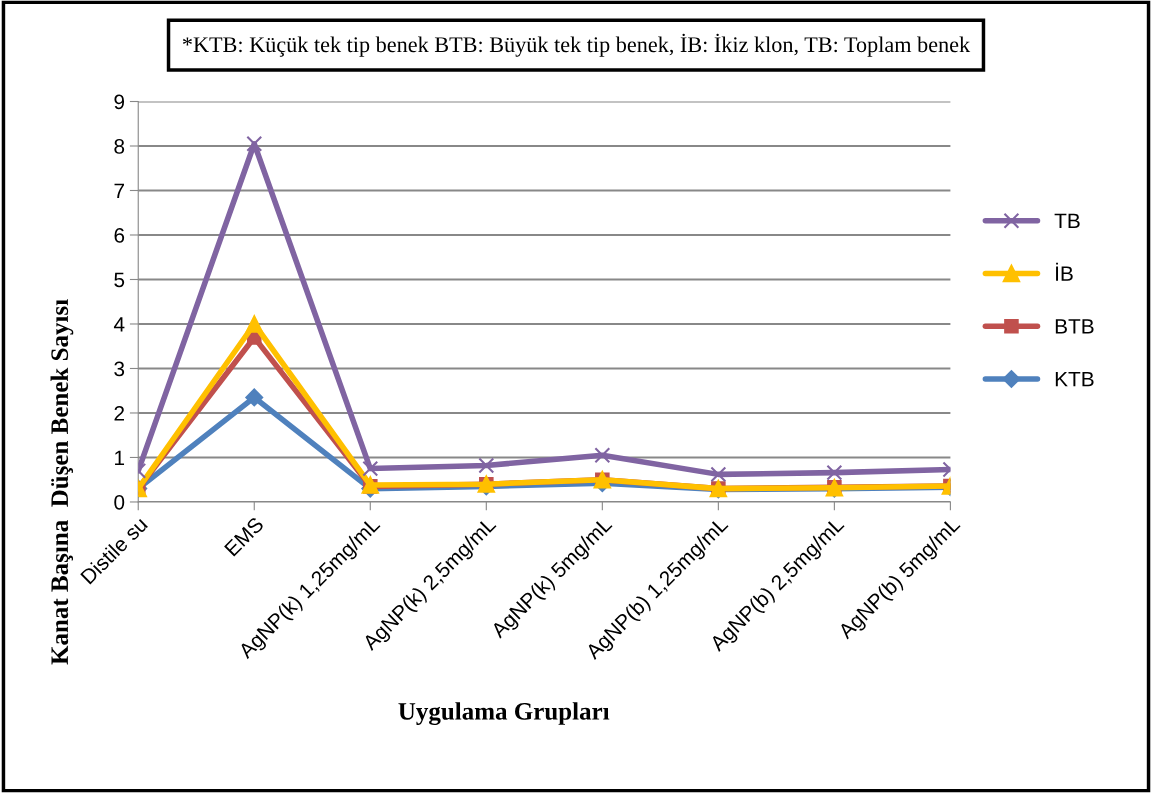 The image size is (1152, 793). What do you see at coordinates (119, 280) in the screenshot?
I see `y-tick-label: 5` at bounding box center [119, 280].